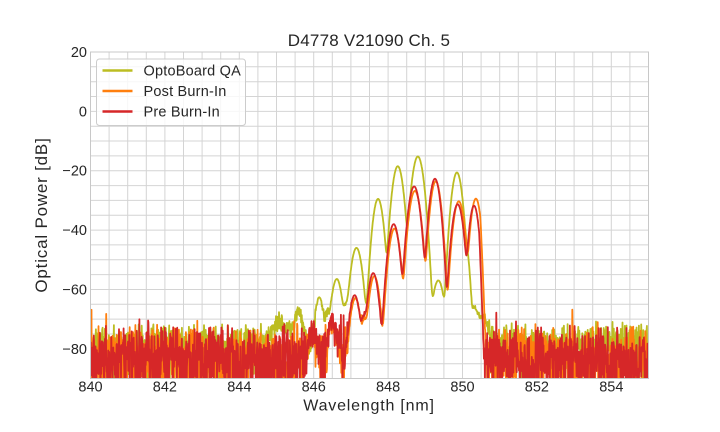 The height and width of the screenshot is (432, 720). What do you see at coordinates (74, 172) in the screenshot?
I see `svg-text: −20` at bounding box center [74, 172].